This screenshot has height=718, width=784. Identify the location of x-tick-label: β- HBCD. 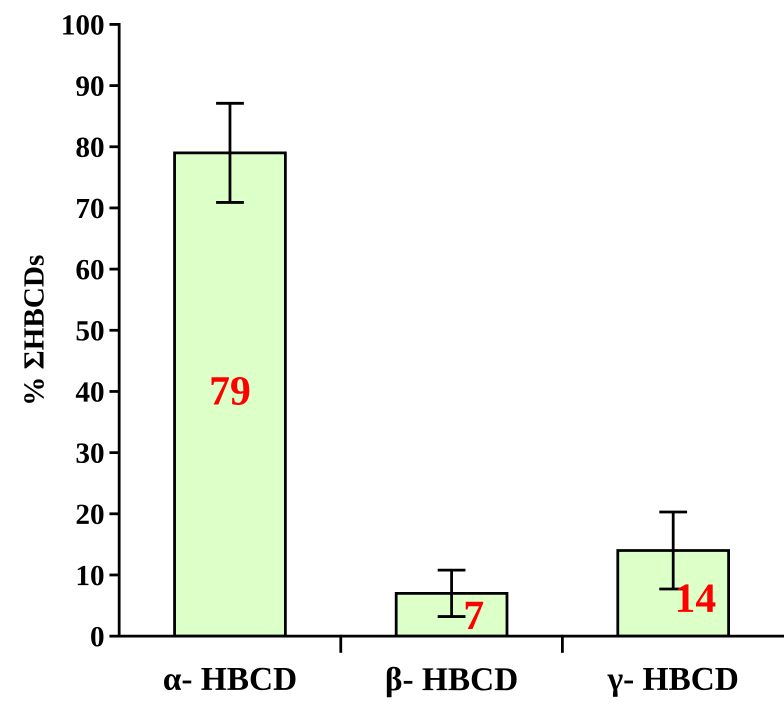
(451, 682).